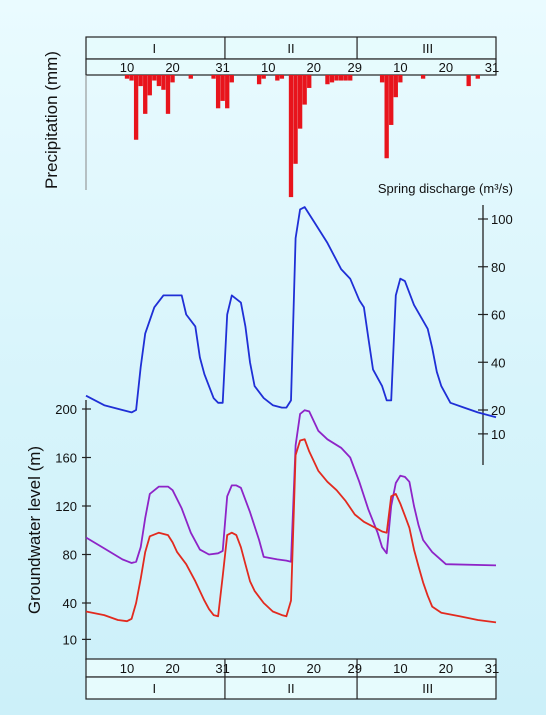  What do you see at coordinates (290, 48) in the screenshot?
I see `top-month-label: II` at bounding box center [290, 48].